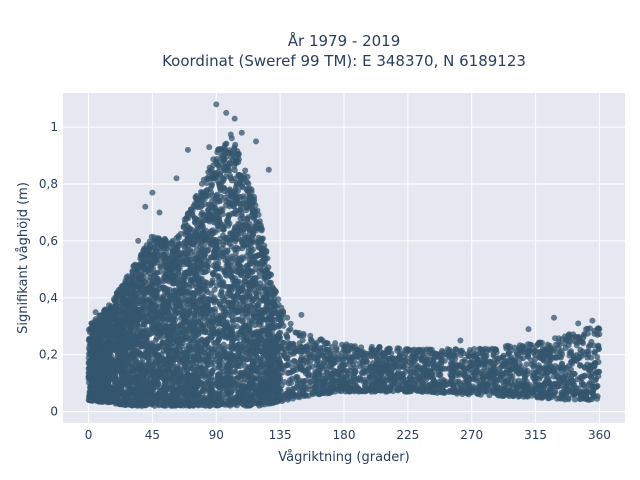 Image resolution: width=640 pixels, height=480 pixels. Describe the element at coordinates (344, 40) in the screenshot. I see `chart-title-line1: År 1979 - 2019` at that location.